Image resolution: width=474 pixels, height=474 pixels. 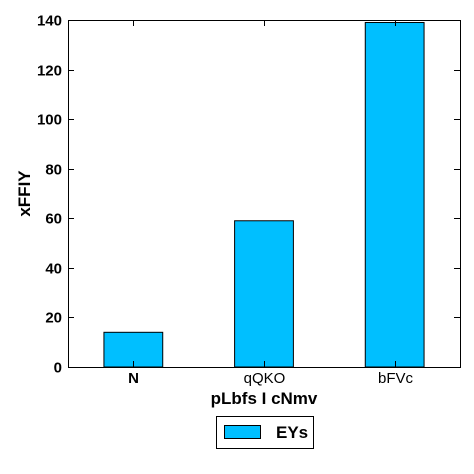 What do you see at coordinates (396, 378) in the screenshot?
I see `x-tick-label: bFVc` at bounding box center [396, 378].